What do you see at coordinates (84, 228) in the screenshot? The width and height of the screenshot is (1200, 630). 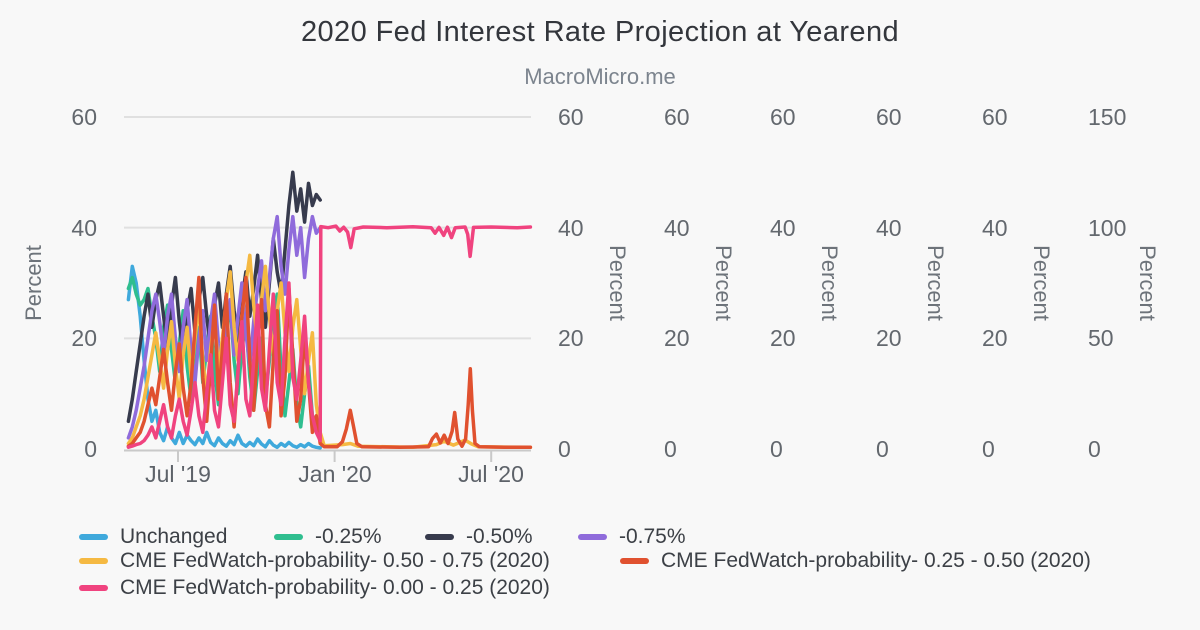 I see `y-axis-left-tick: 40` at bounding box center [84, 228].